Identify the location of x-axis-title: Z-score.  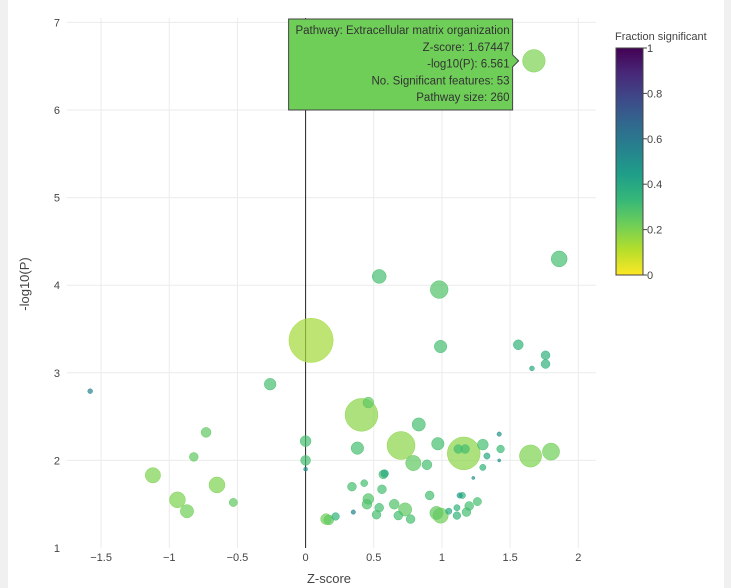
(329, 578).